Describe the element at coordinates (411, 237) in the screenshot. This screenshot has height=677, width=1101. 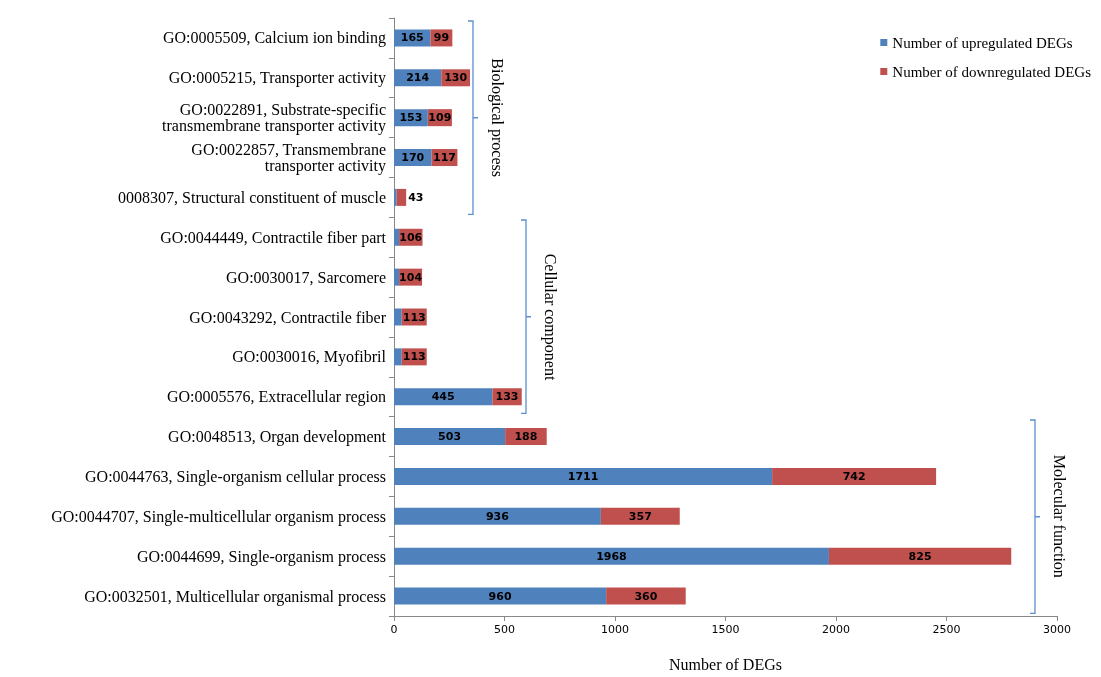
I see `data-label: 106` at that location.